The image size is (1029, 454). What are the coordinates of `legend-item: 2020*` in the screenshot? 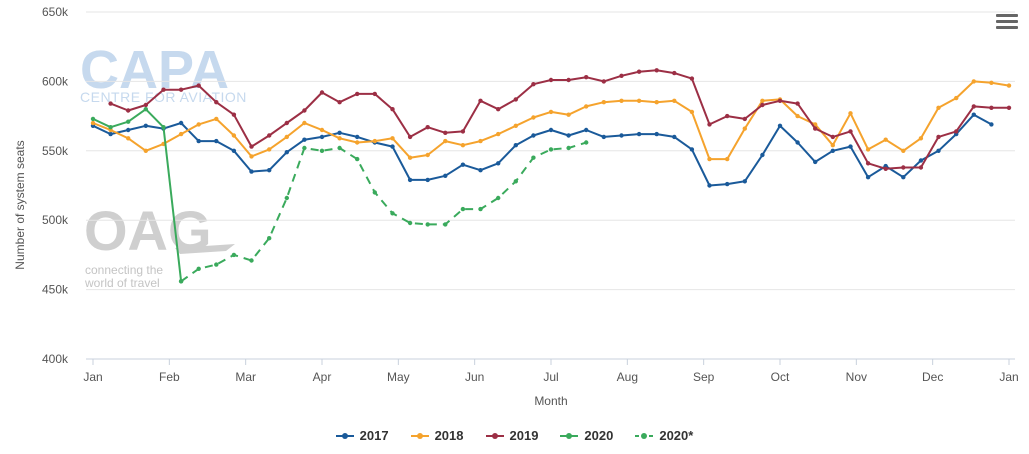 It's located at (664, 435).